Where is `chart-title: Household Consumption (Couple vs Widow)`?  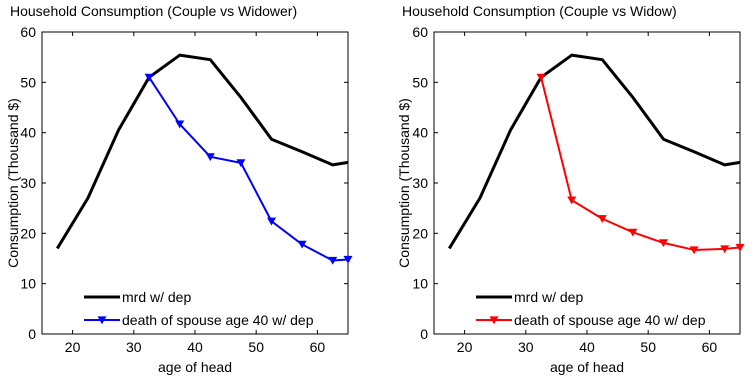 chart-title: Household Consumption (Couple vs Widow) is located at coordinates (539, 11).